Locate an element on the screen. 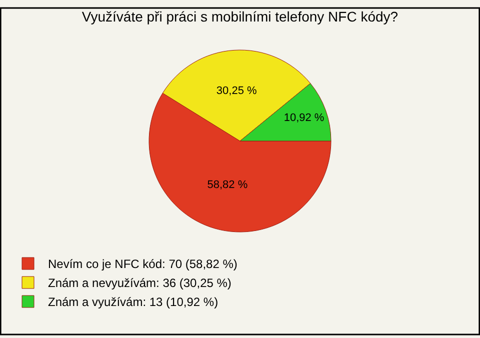 This screenshot has height=338, width=480. legend-label: Znám a nevyužívám: 36 (30,25 %) is located at coordinates (140, 283).